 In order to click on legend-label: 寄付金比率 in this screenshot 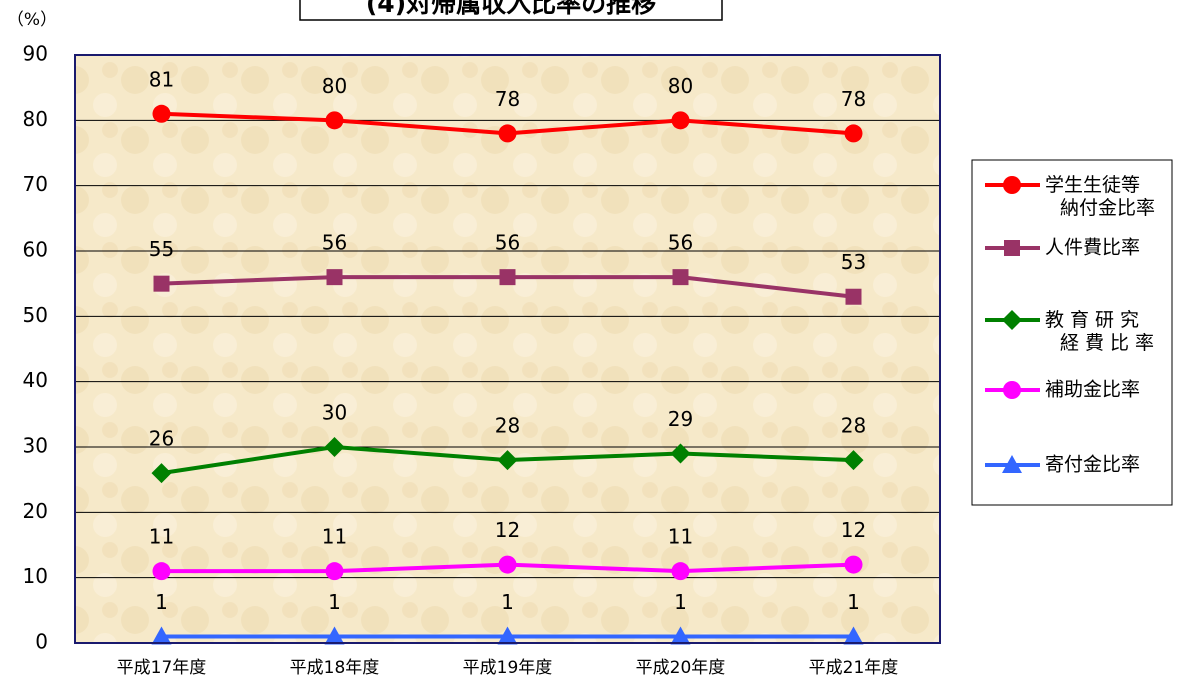, I will do `click(1092, 465)`.